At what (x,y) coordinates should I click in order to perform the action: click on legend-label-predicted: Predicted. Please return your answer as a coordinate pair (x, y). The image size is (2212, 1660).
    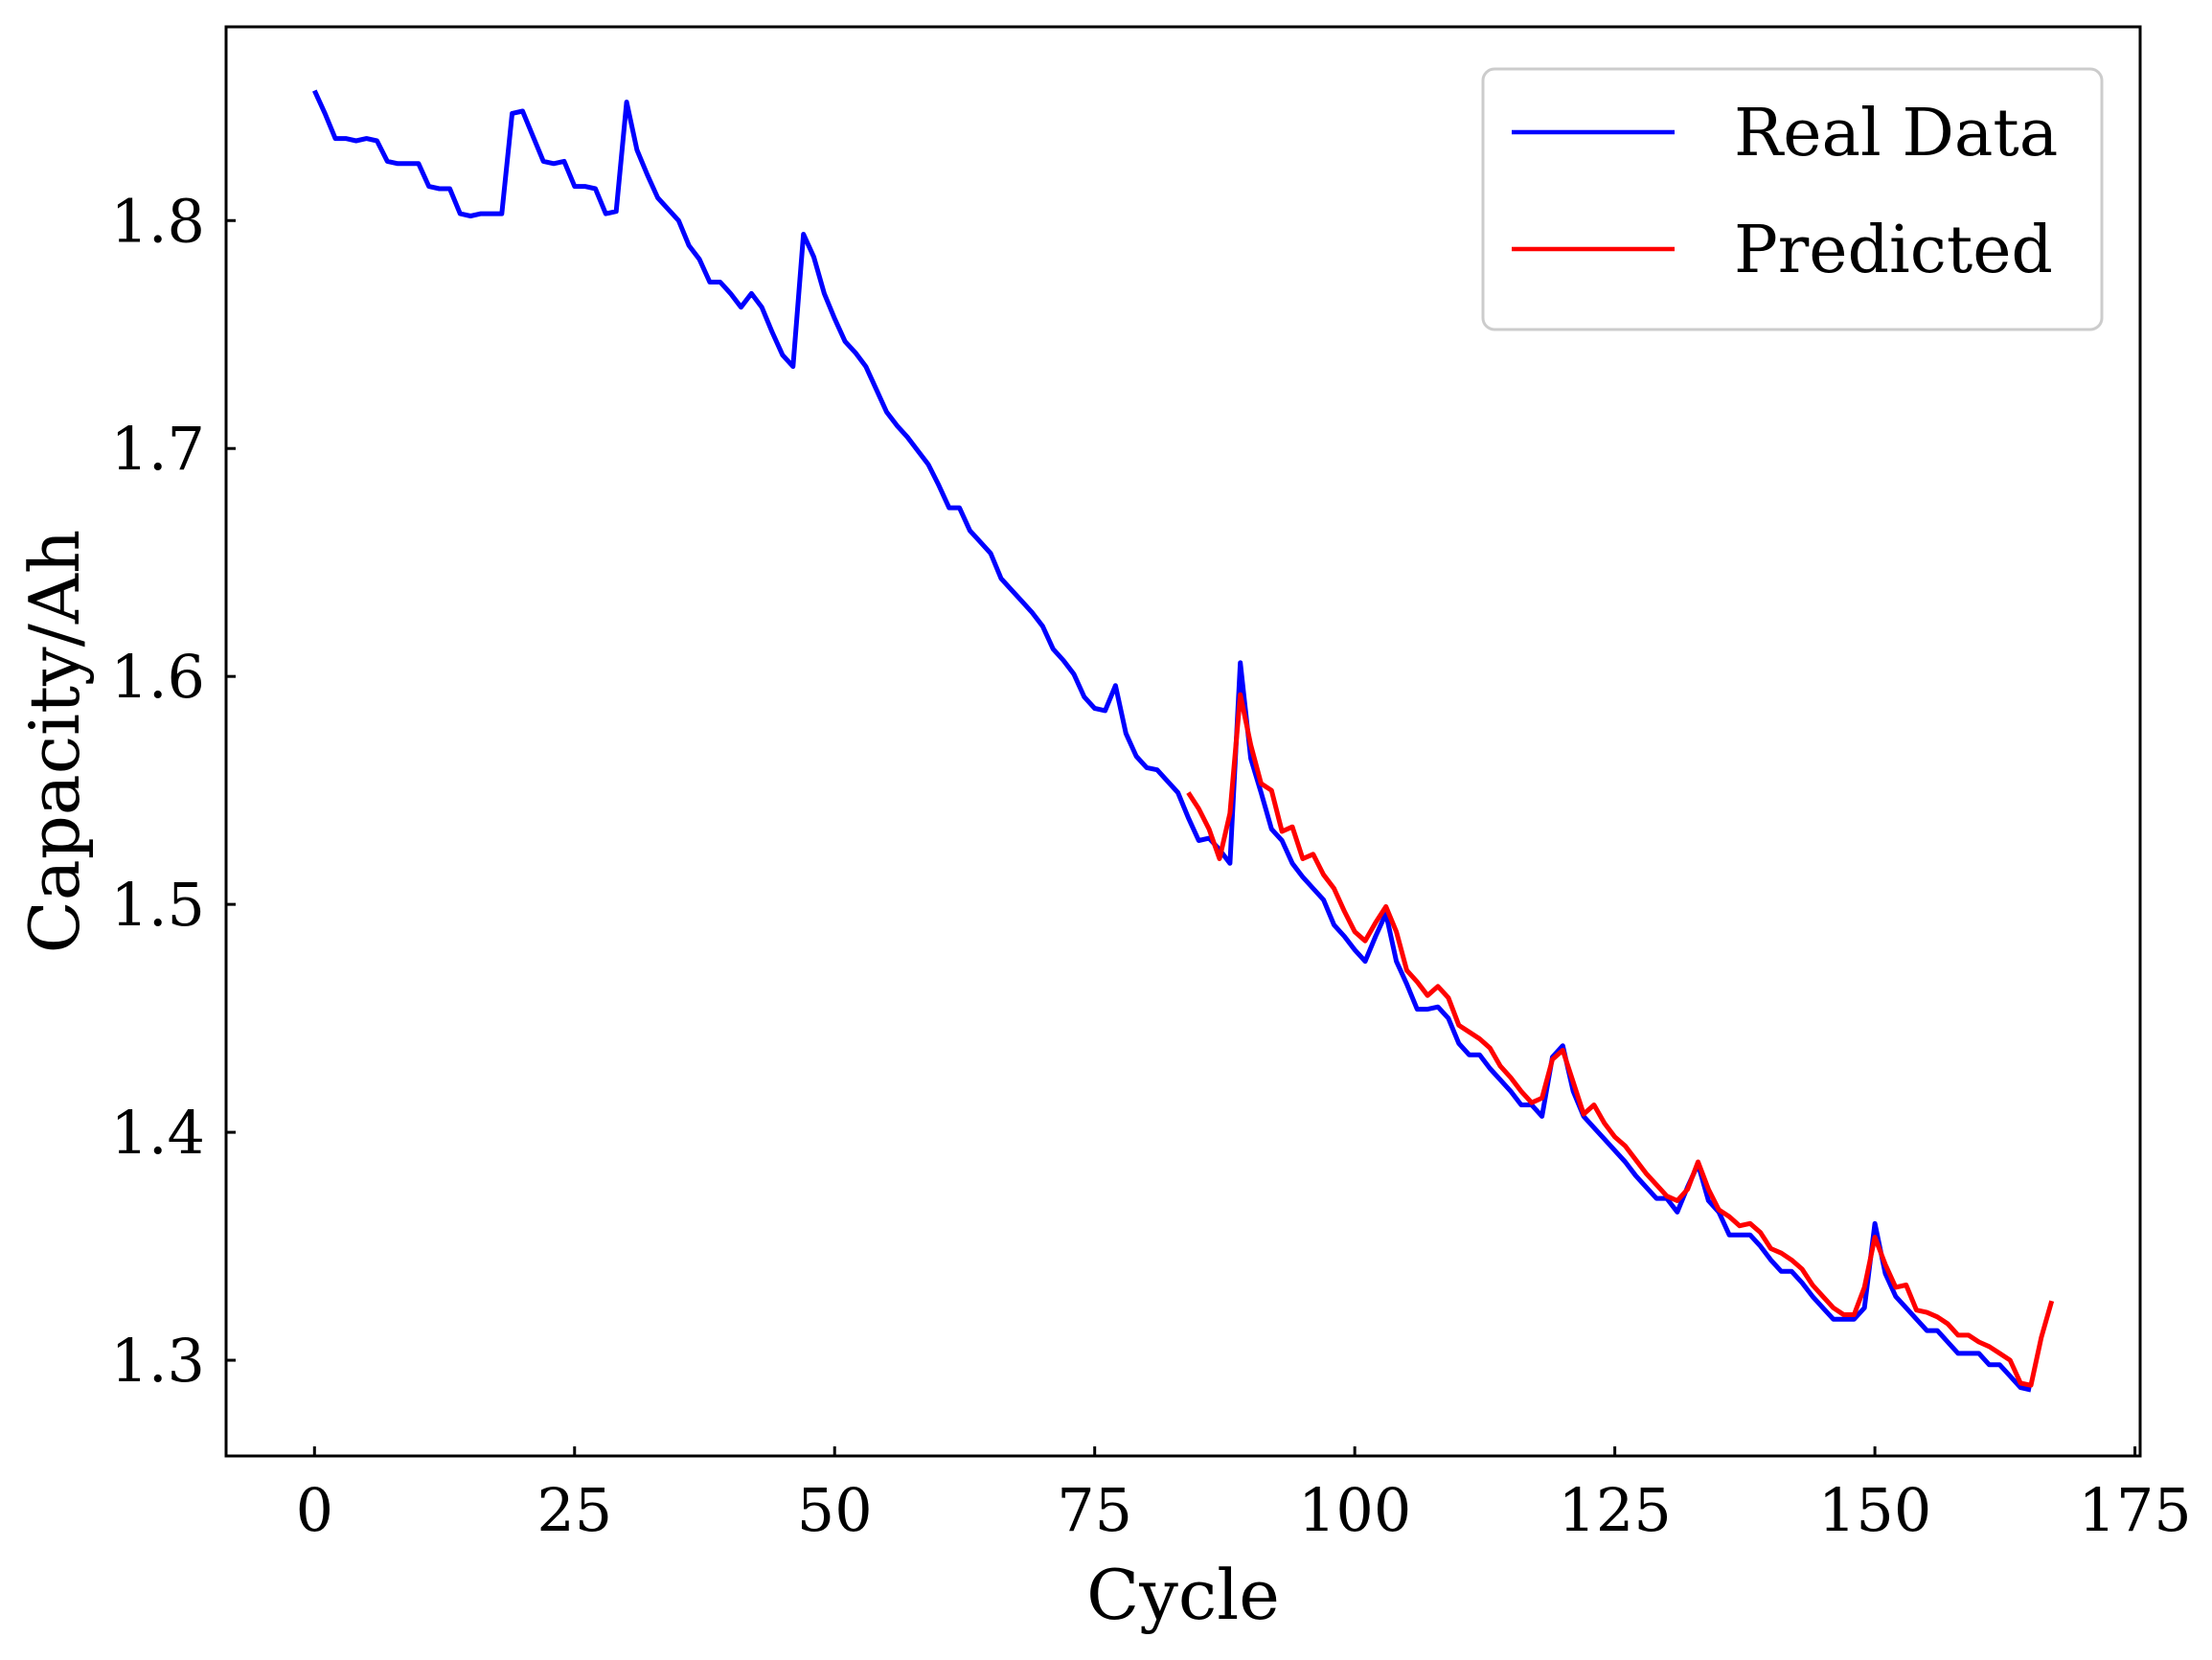
    Looking at the image, I should click on (1893, 250).